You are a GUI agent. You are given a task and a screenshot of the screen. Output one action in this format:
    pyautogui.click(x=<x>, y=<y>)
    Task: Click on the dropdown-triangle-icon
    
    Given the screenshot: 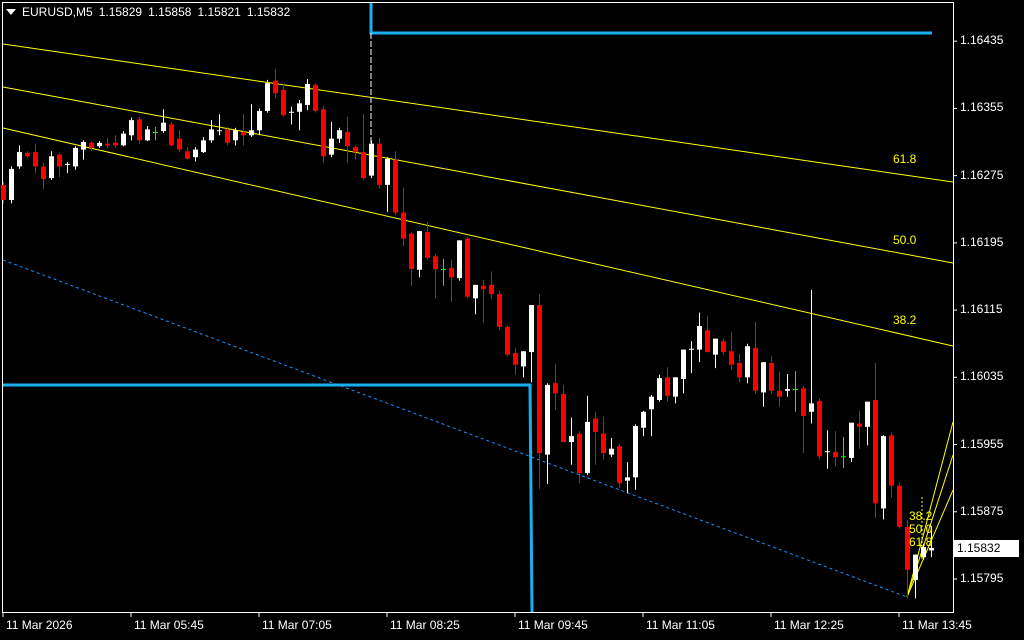 What is the action you would take?
    pyautogui.click(x=11, y=12)
    